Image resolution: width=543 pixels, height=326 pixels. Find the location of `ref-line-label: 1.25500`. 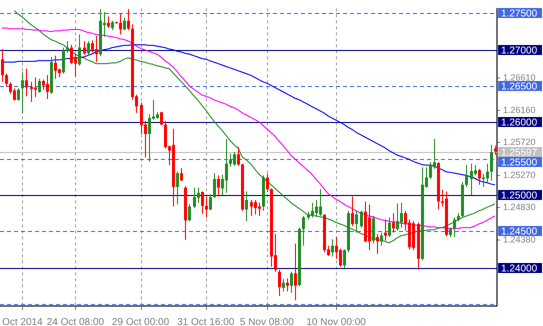

ref-line-label: 1.25500 is located at coordinates (519, 162).